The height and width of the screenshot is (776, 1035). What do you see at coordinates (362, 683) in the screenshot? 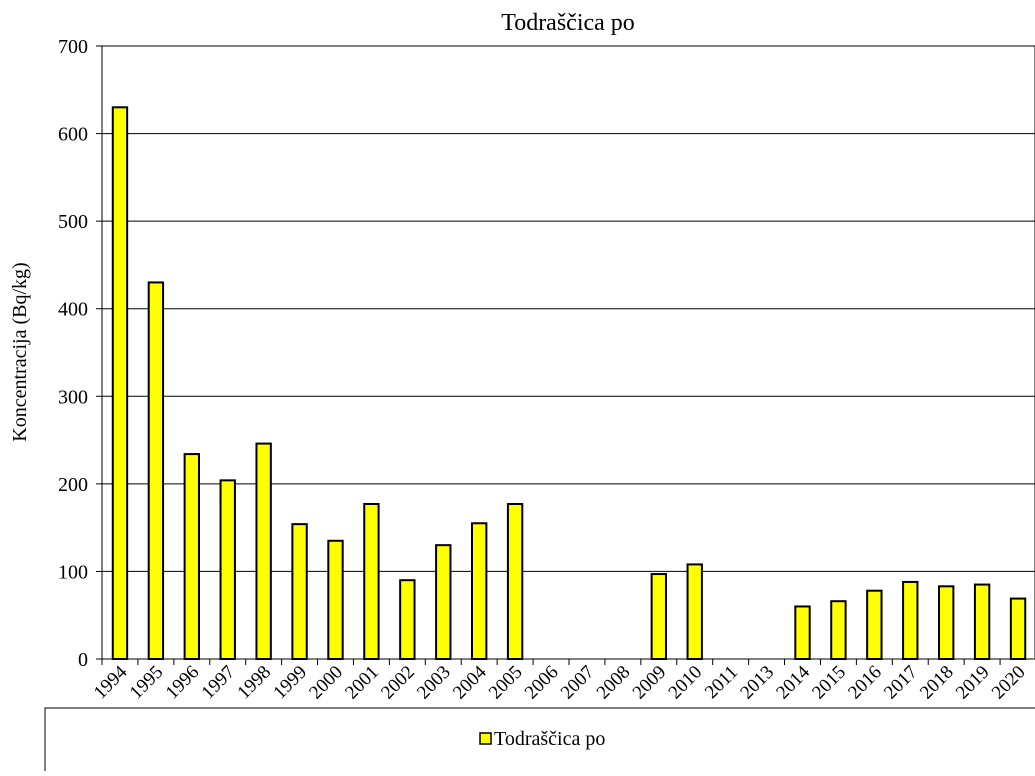
I see `x-tick-label: 2001` at bounding box center [362, 683].